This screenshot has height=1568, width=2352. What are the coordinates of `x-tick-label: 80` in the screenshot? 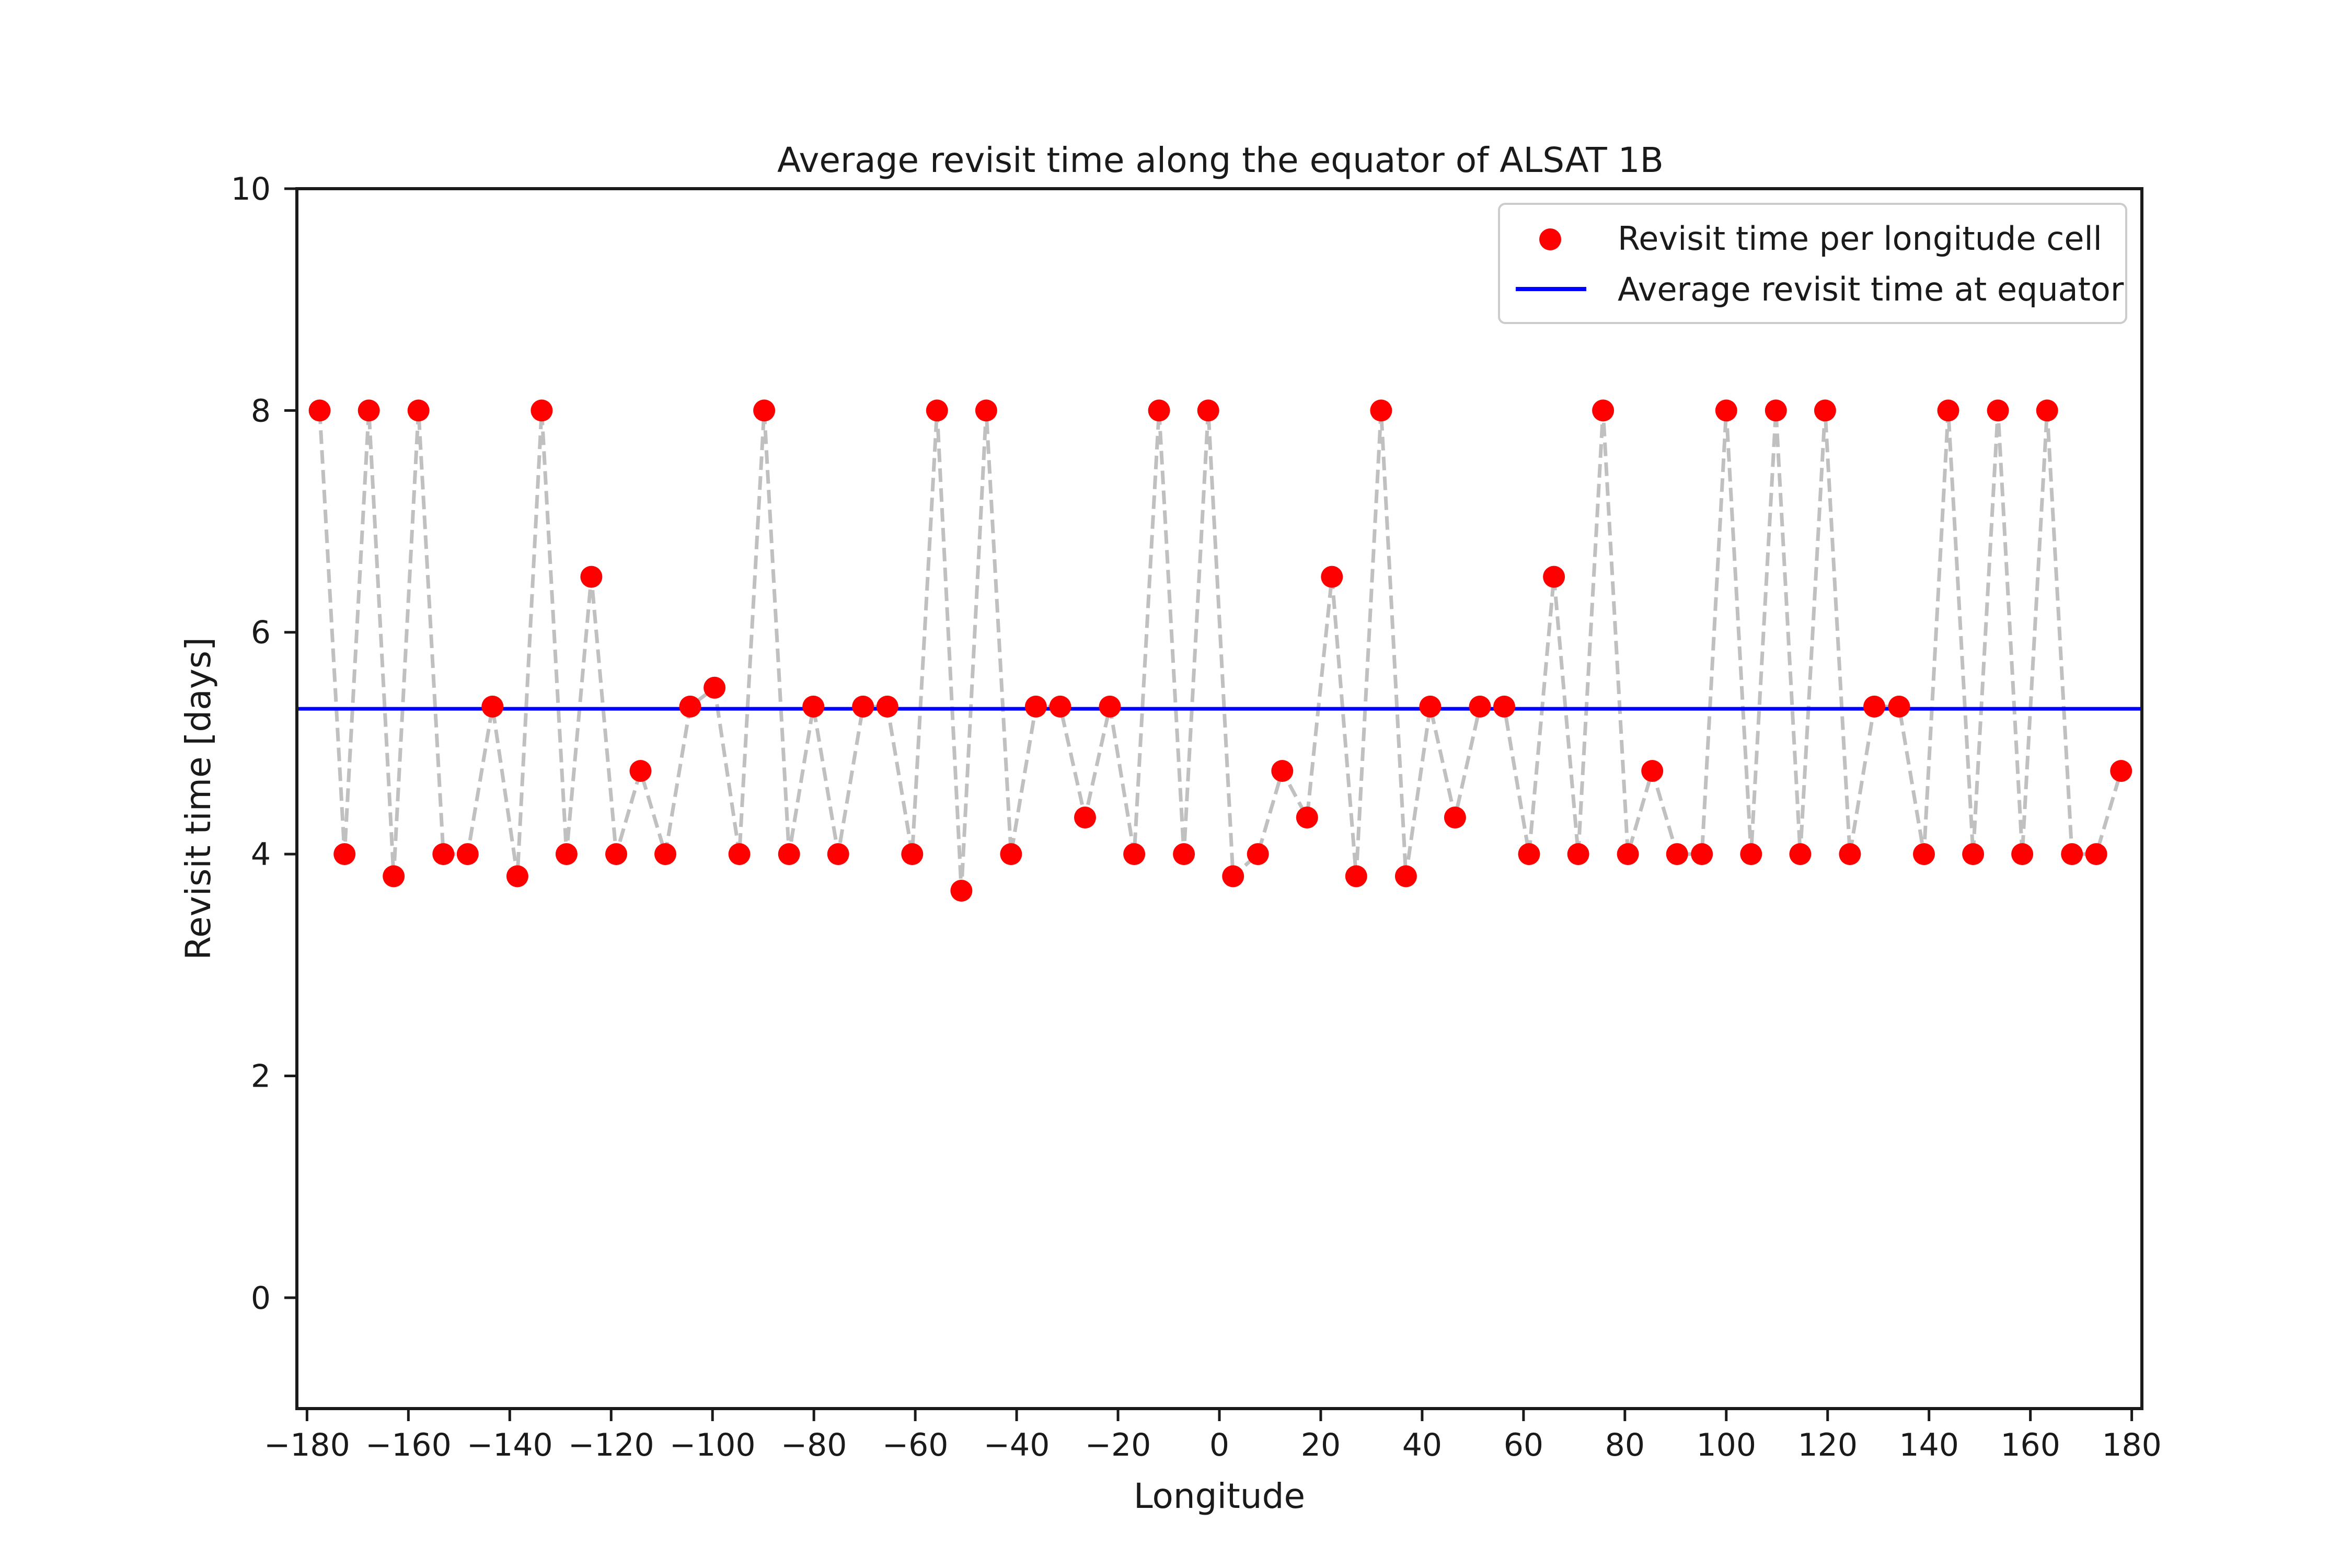 It's located at (1625, 1445).